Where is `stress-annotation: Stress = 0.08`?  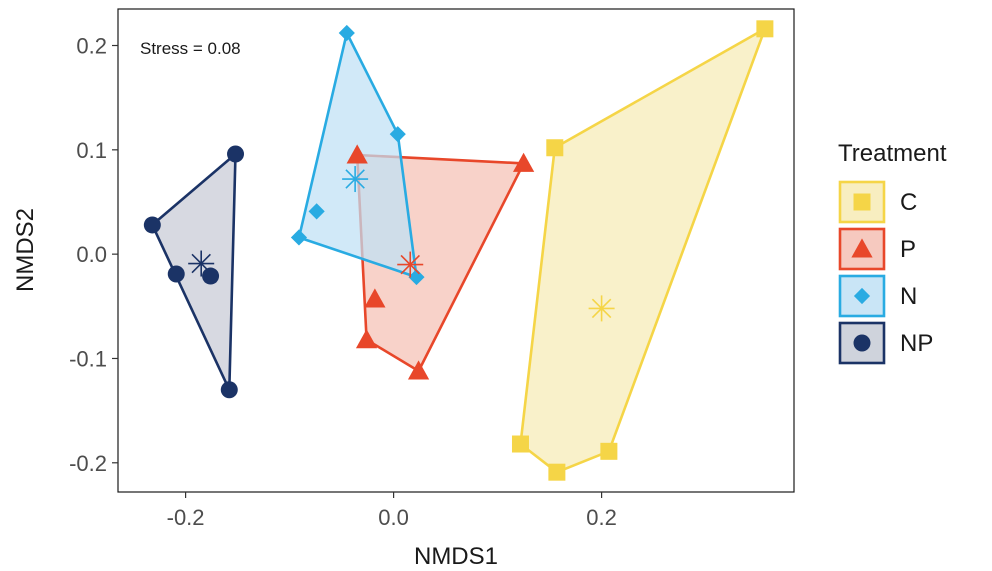
stress-annotation: Stress = 0.08 is located at coordinates (190, 48).